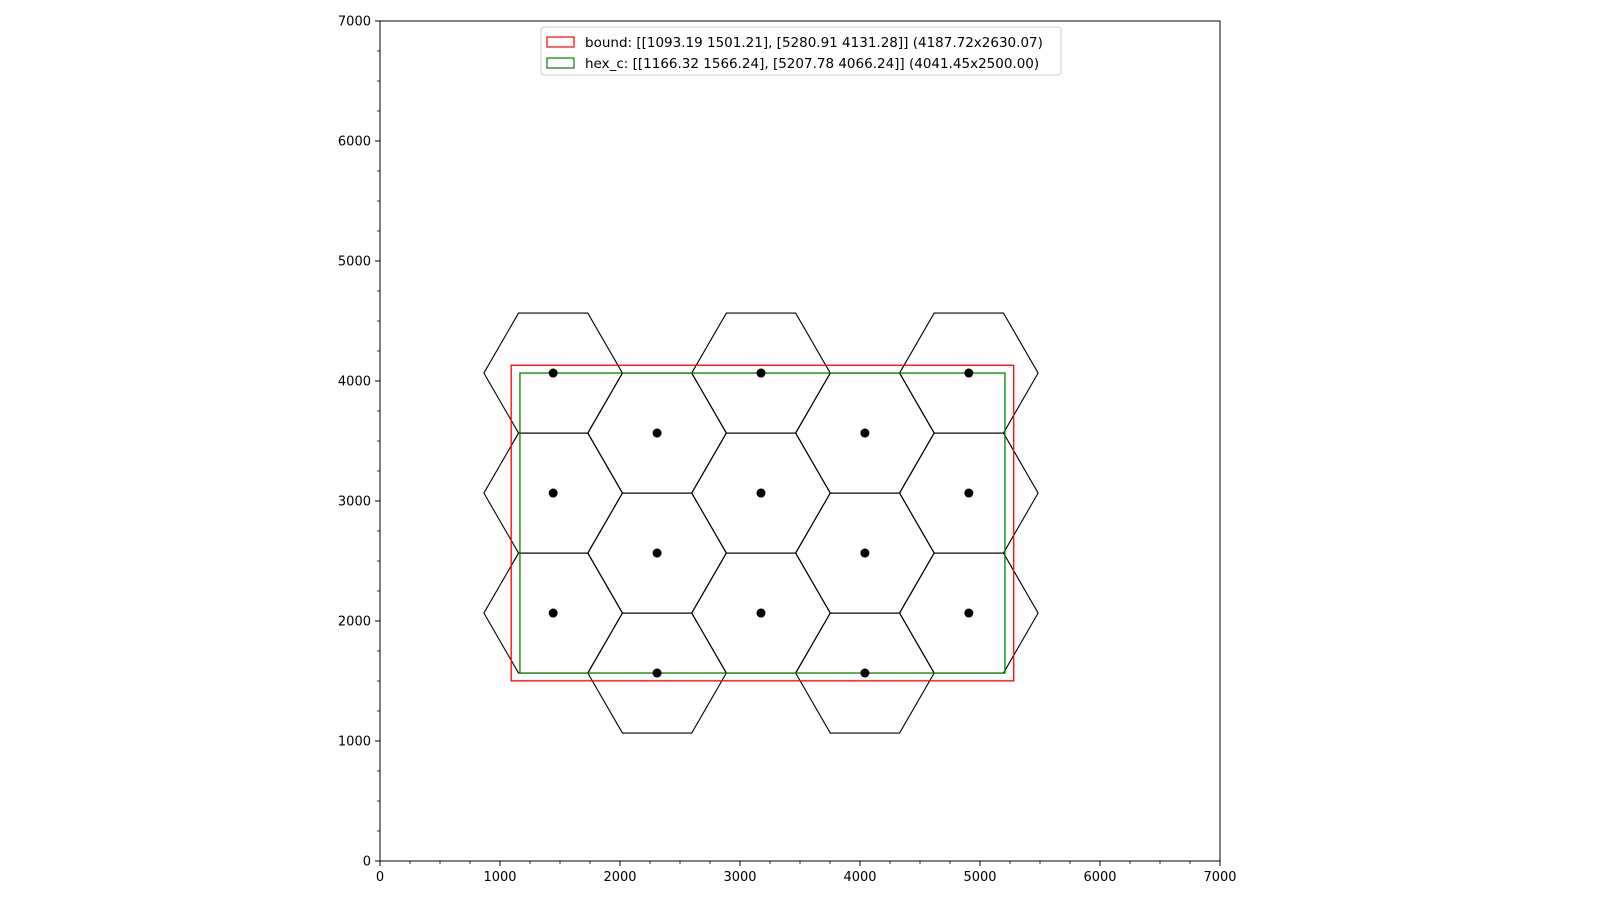 This screenshot has width=1600, height=900. Describe the element at coordinates (979, 877) in the screenshot. I see `x-tick-label: 5000` at that location.